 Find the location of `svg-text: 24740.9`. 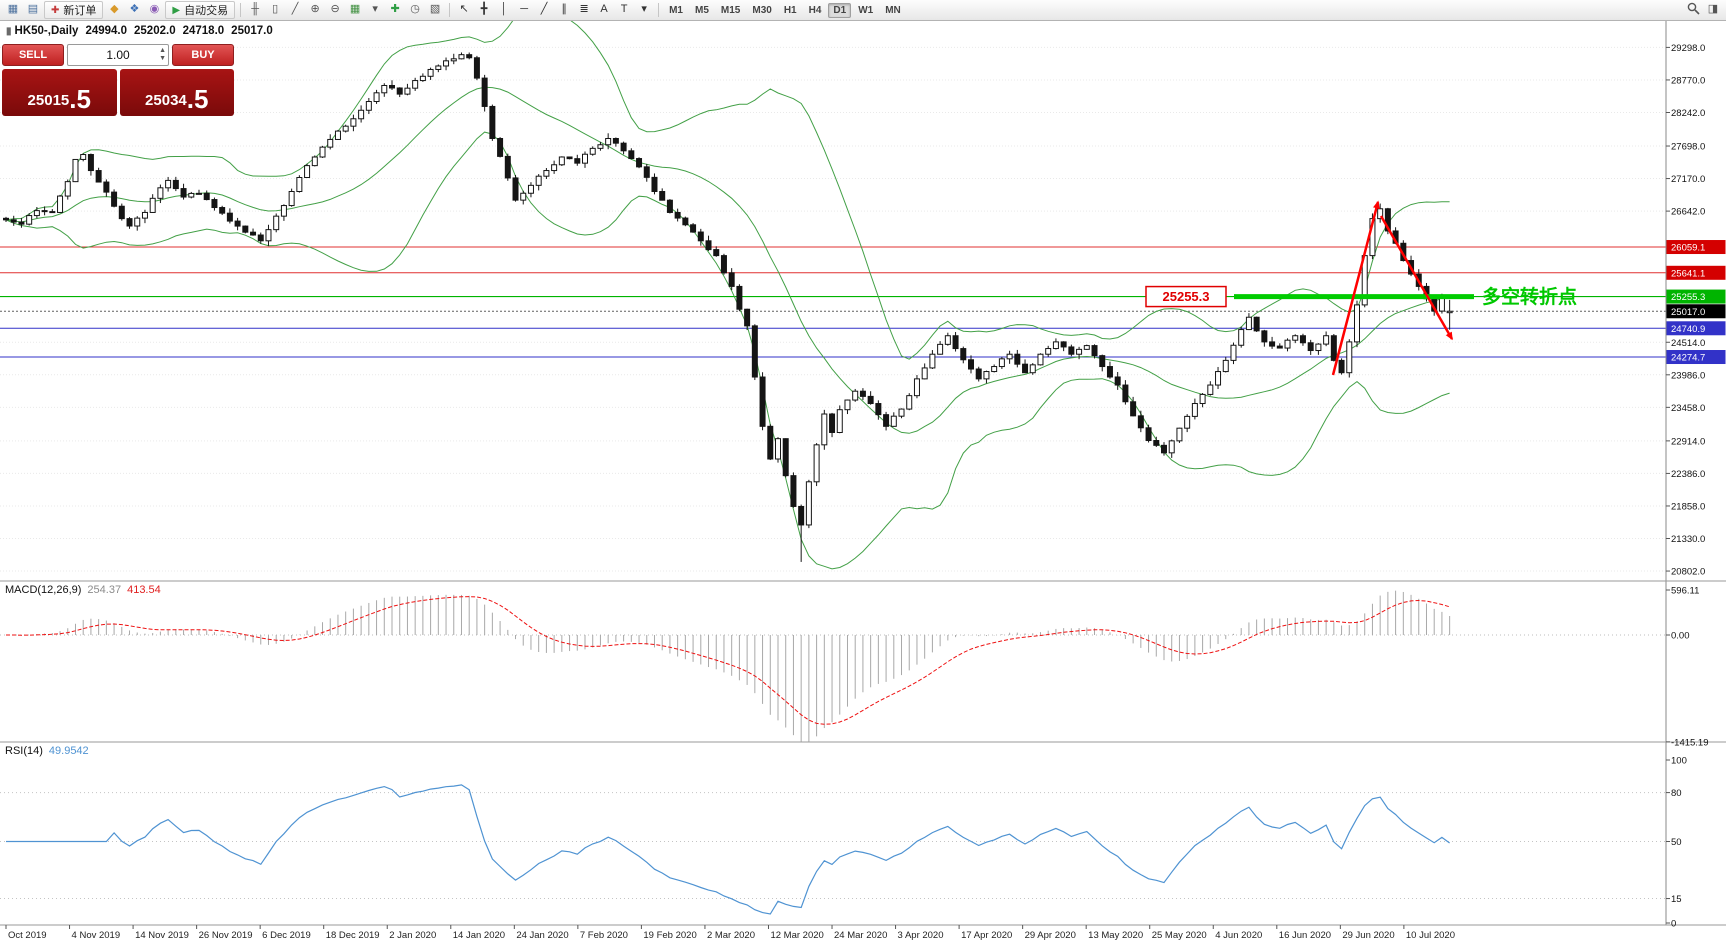

svg-text: 24740.9 is located at coordinates (1688, 329).